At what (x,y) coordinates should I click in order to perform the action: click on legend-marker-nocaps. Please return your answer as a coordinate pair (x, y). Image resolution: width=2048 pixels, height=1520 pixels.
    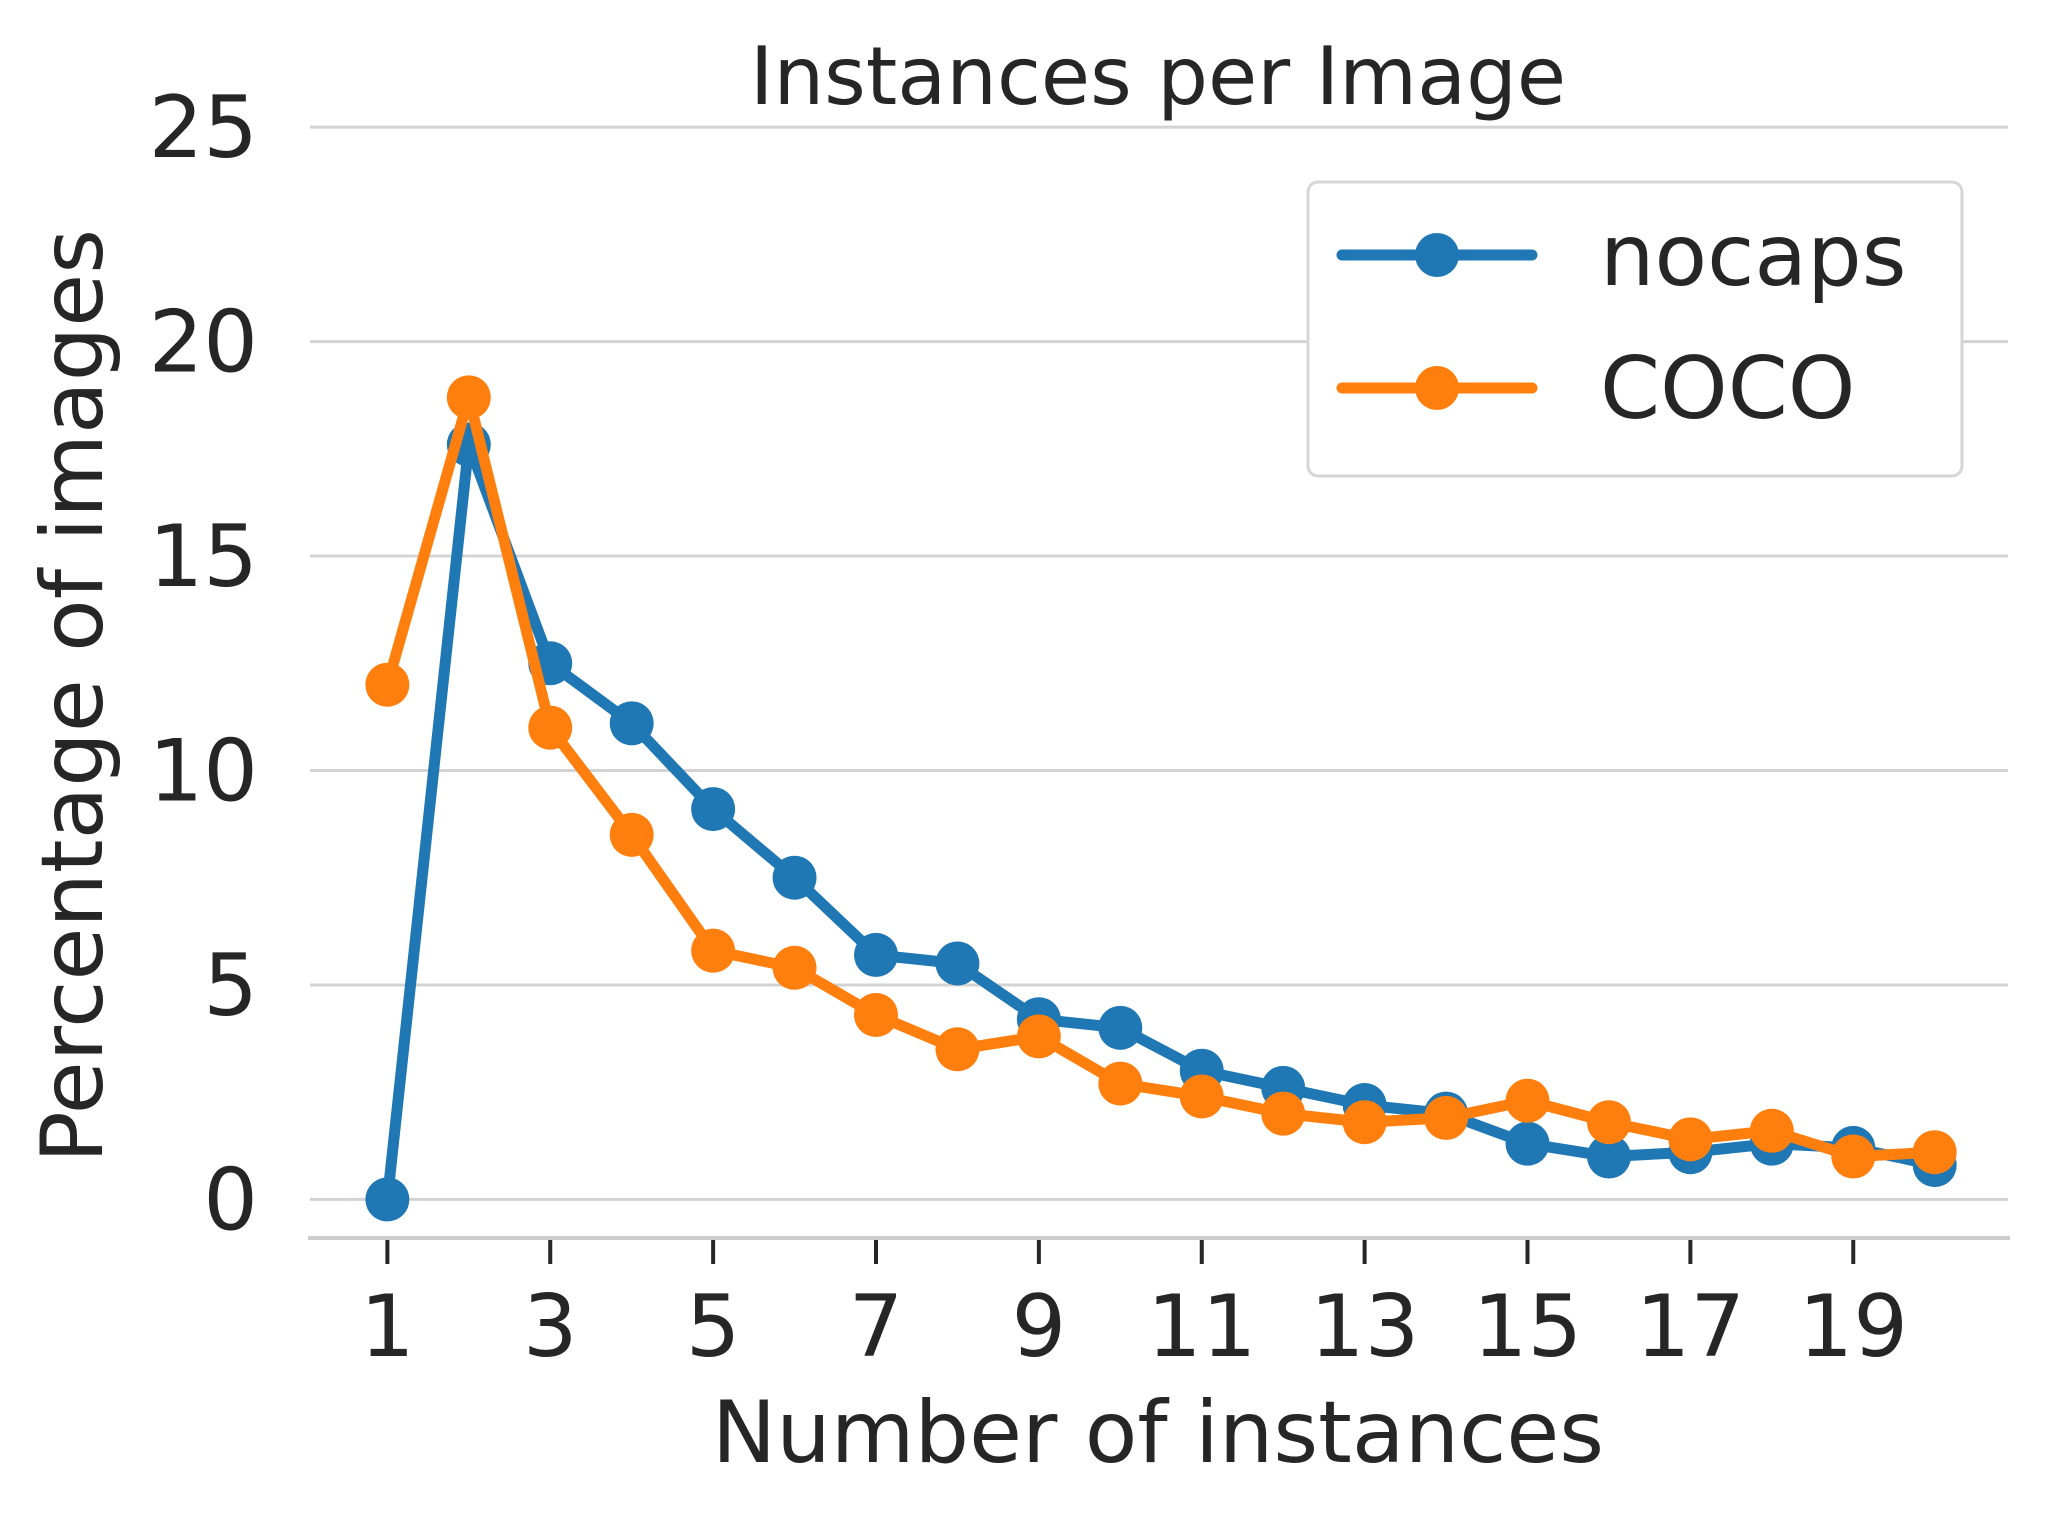
    Looking at the image, I should click on (1437, 255).